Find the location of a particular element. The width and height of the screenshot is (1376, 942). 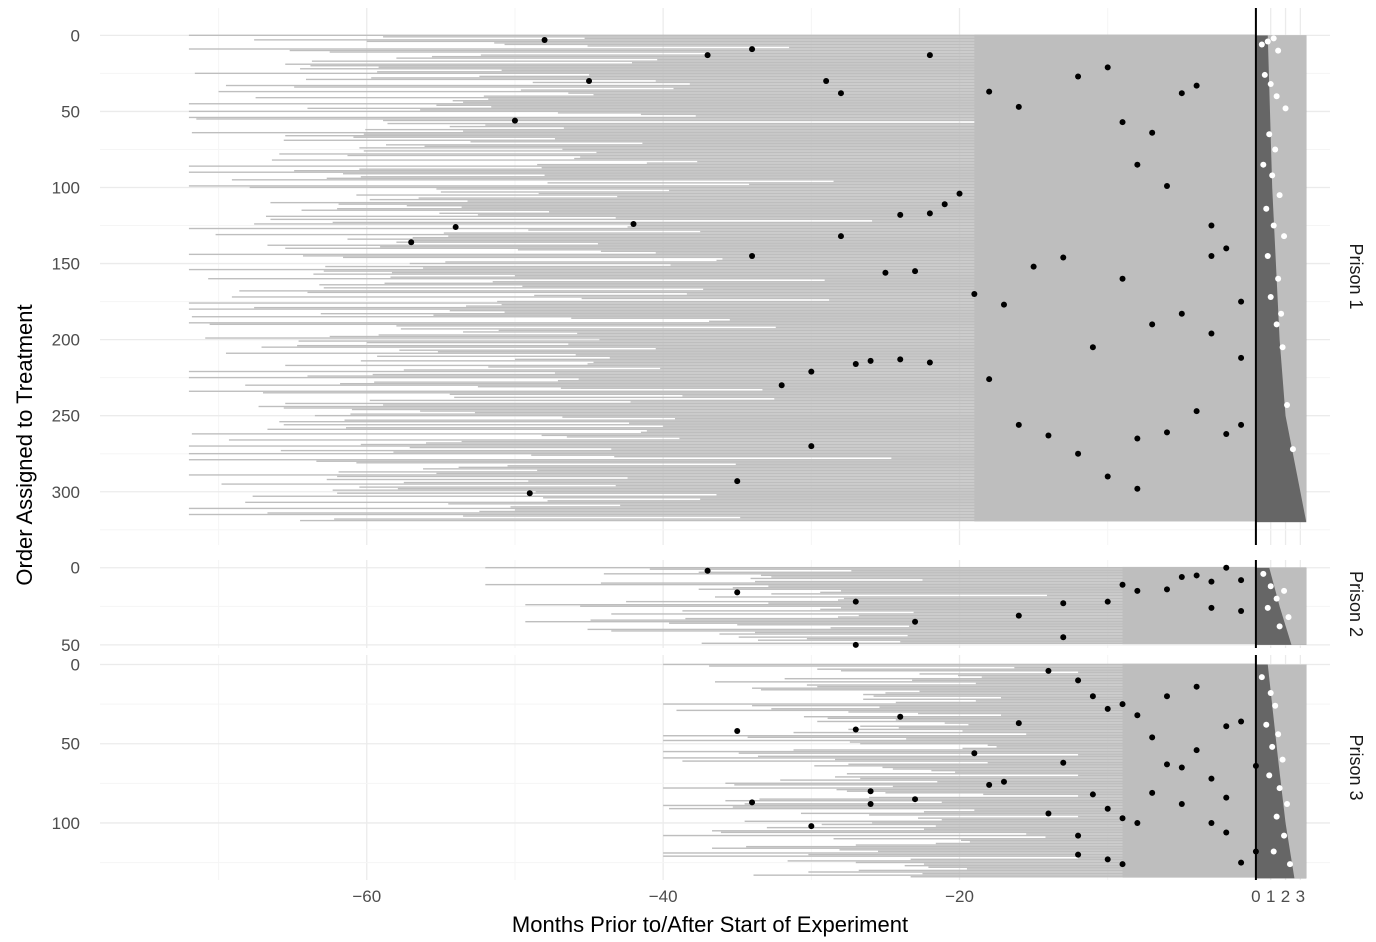

y-tick-label: 50 is located at coordinates (70, 744).